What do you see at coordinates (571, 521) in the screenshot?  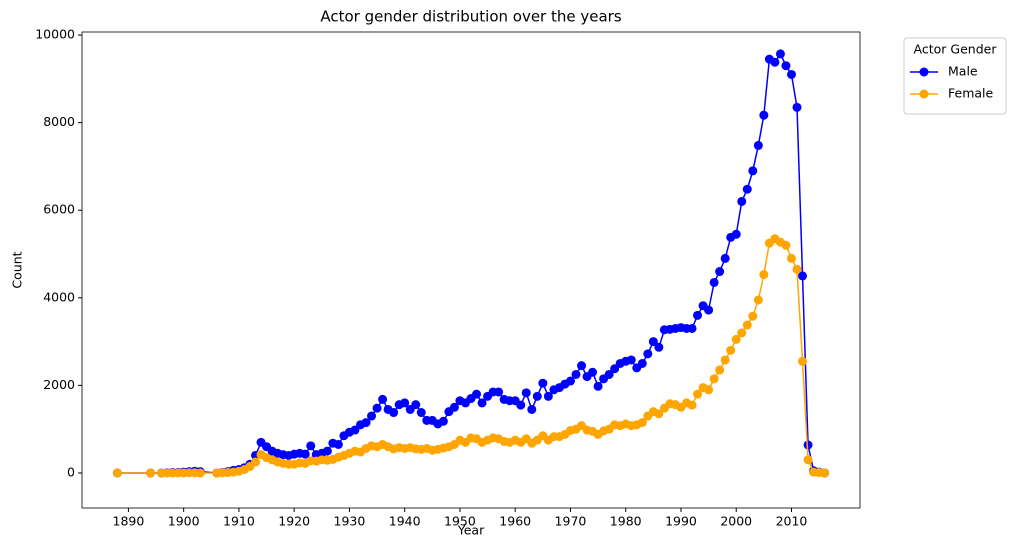 I see `x-tick-label: 1970` at bounding box center [571, 521].